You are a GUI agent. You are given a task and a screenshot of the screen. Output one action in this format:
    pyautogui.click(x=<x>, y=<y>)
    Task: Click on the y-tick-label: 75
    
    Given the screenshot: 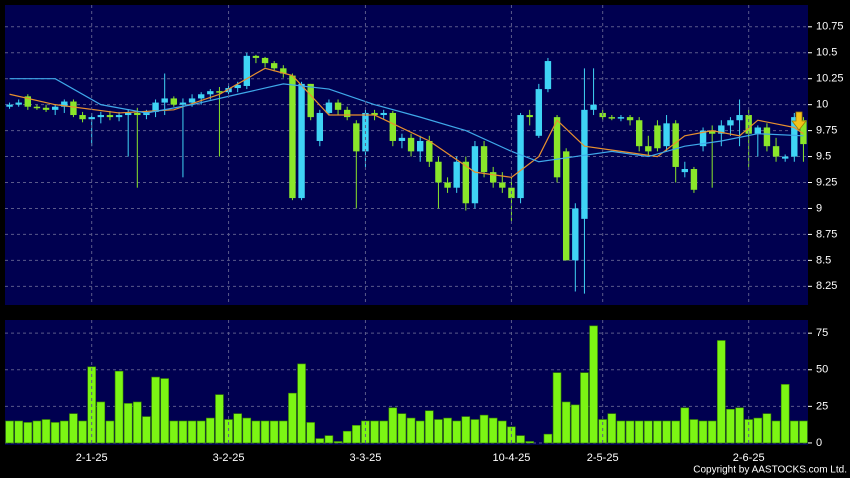 What is the action you would take?
    pyautogui.click(x=822, y=333)
    